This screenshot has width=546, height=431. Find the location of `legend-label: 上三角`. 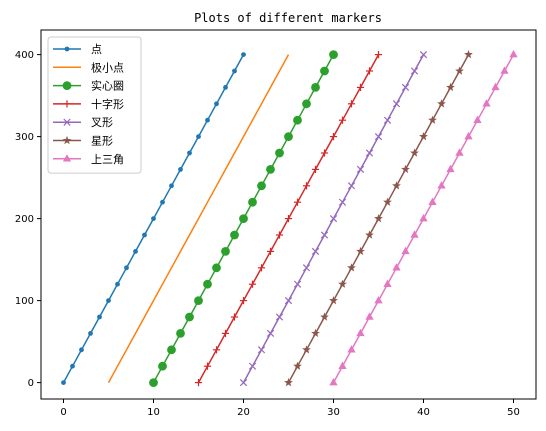

legend-label: 上三角 is located at coordinates (107, 159).